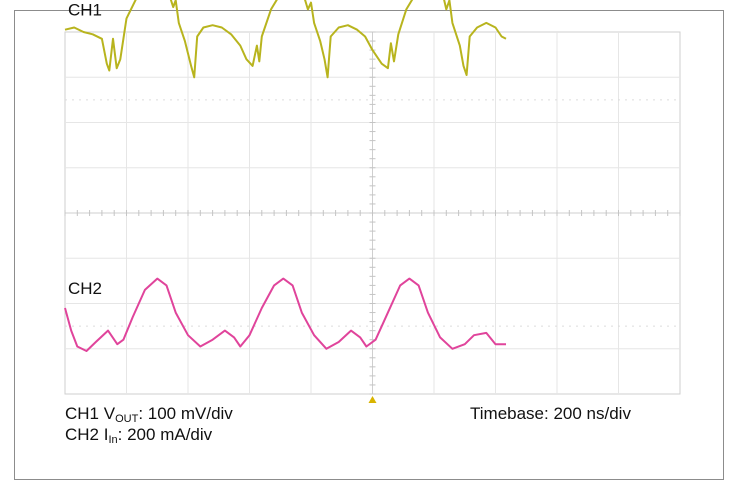 The height and width of the screenshot is (490, 737). What do you see at coordinates (113, 440) in the screenshot?
I see `ch2-caption-sub: In` at bounding box center [113, 440].